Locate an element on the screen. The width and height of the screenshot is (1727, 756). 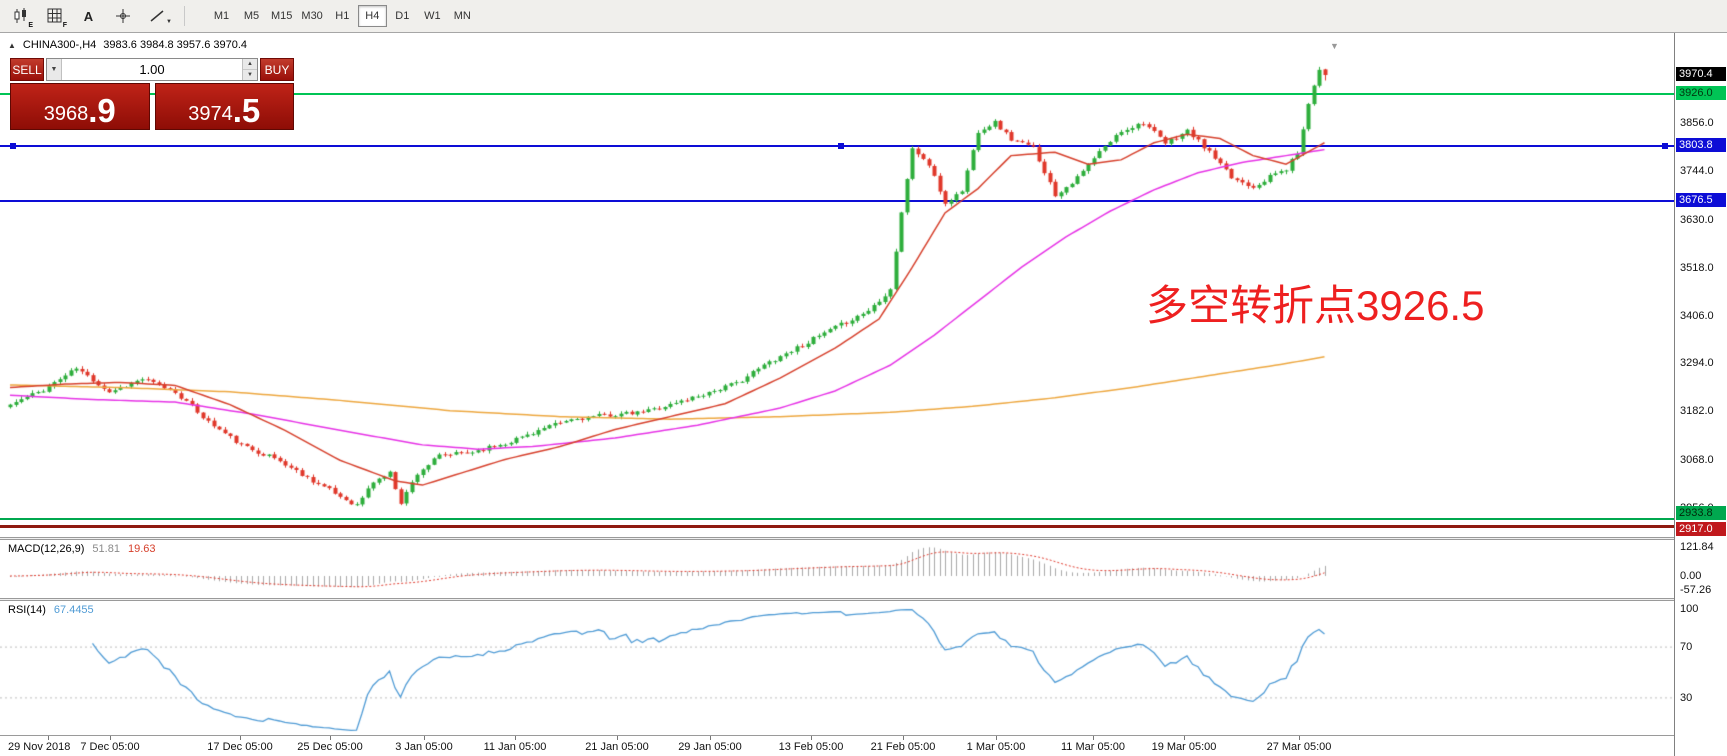
macd-axis-label-121.84: 121.84 is located at coordinates (1697, 546).